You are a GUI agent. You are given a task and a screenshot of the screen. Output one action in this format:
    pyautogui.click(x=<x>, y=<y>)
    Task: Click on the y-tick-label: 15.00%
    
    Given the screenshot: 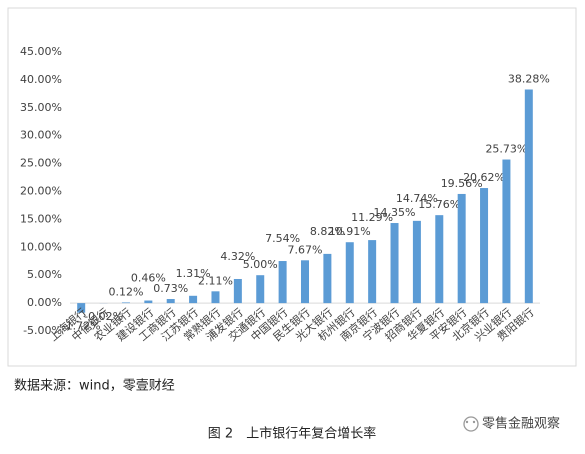 What is the action you would take?
    pyautogui.click(x=41, y=218)
    